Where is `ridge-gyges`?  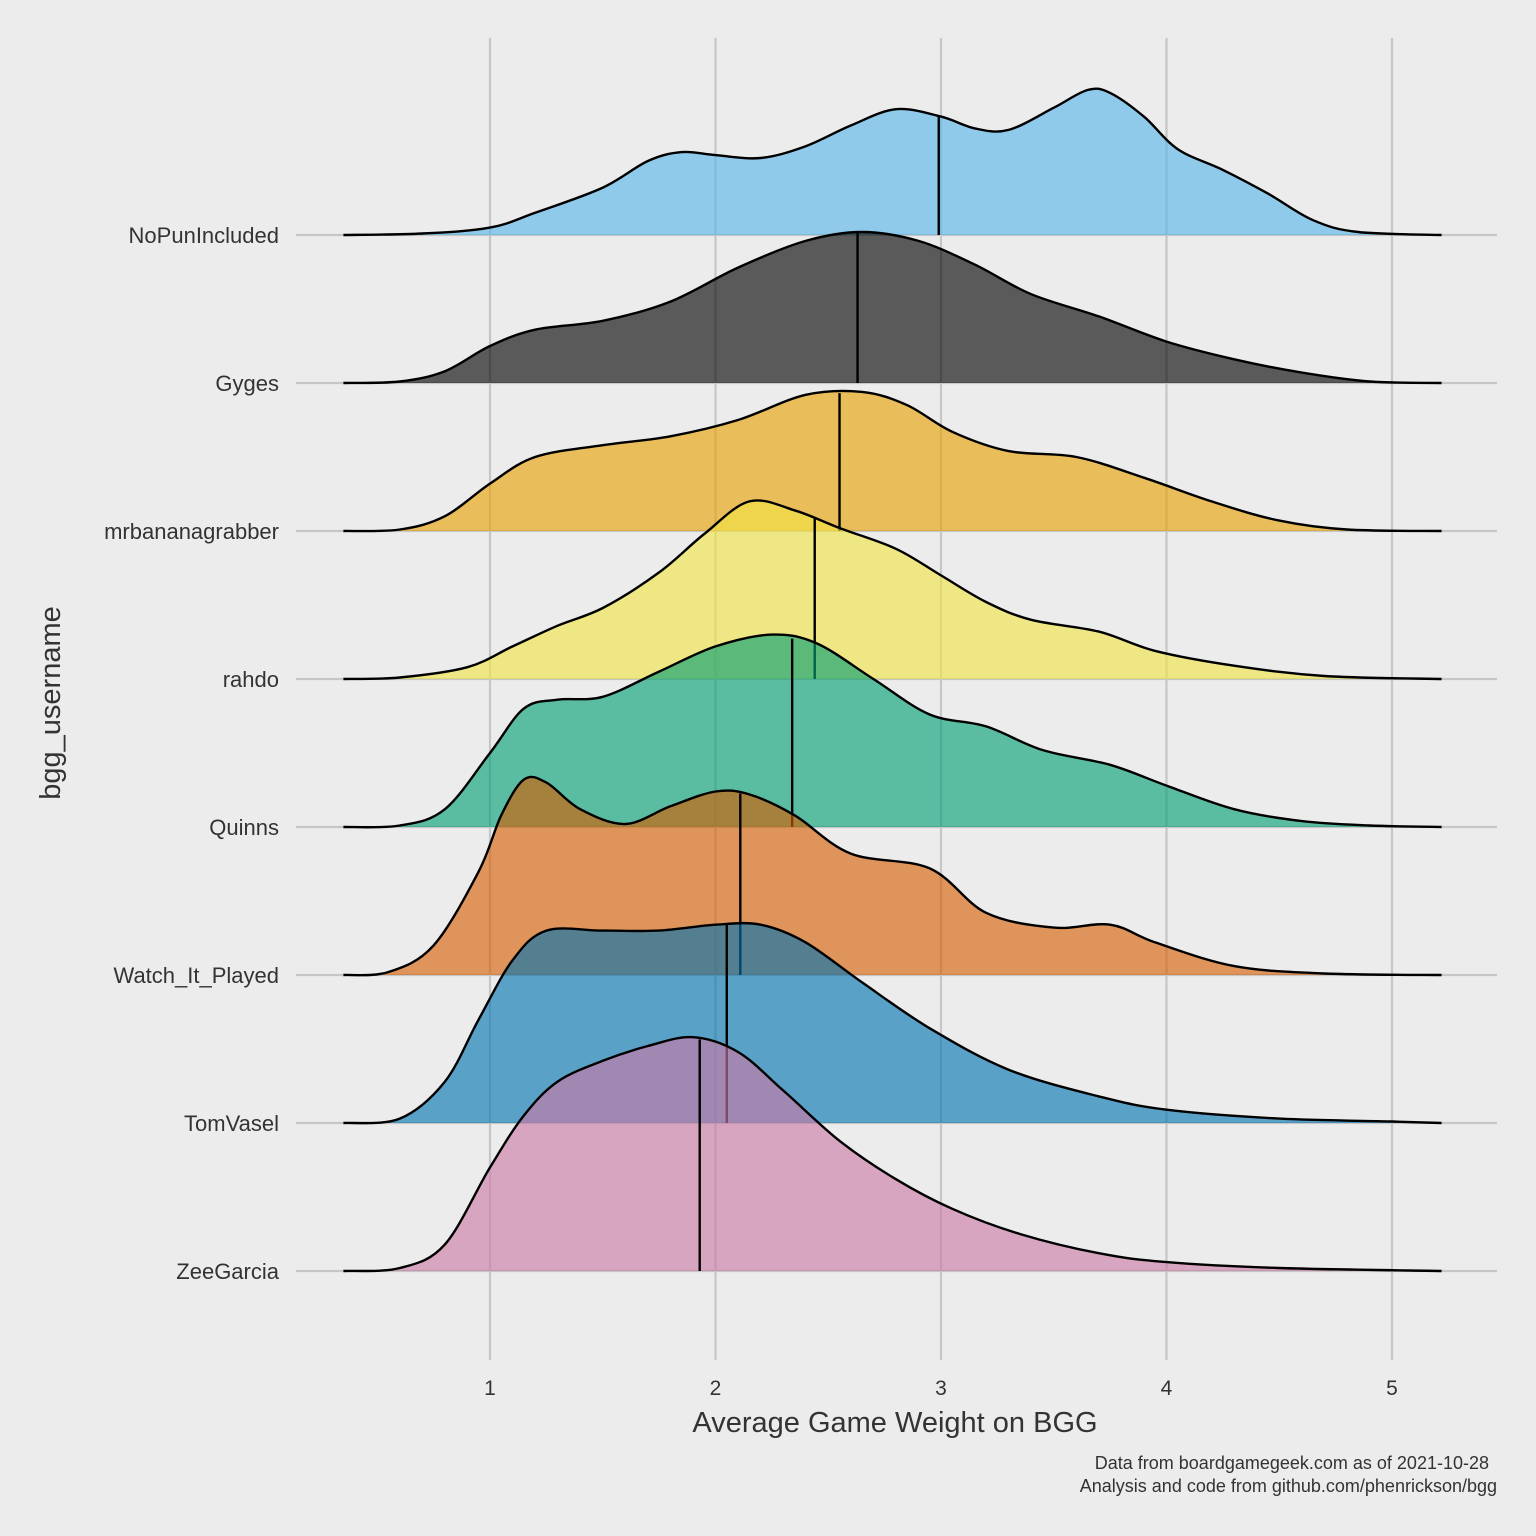 ridge-gyges is located at coordinates (892, 307).